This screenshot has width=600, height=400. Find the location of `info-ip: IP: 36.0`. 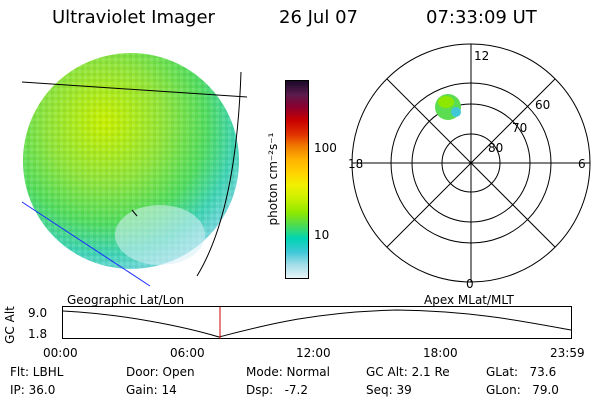

info-ip: IP: 36.0 is located at coordinates (33, 390).